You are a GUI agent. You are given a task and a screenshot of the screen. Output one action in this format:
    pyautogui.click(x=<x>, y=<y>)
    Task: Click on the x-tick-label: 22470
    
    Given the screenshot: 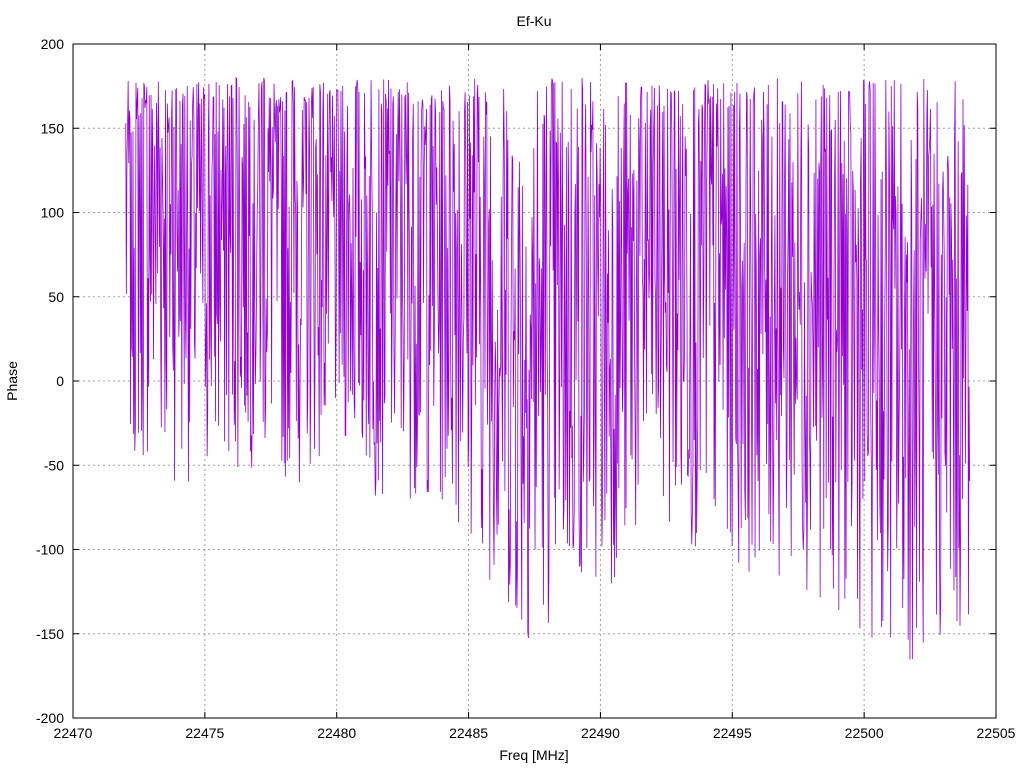 What is the action you would take?
    pyautogui.click(x=73, y=733)
    